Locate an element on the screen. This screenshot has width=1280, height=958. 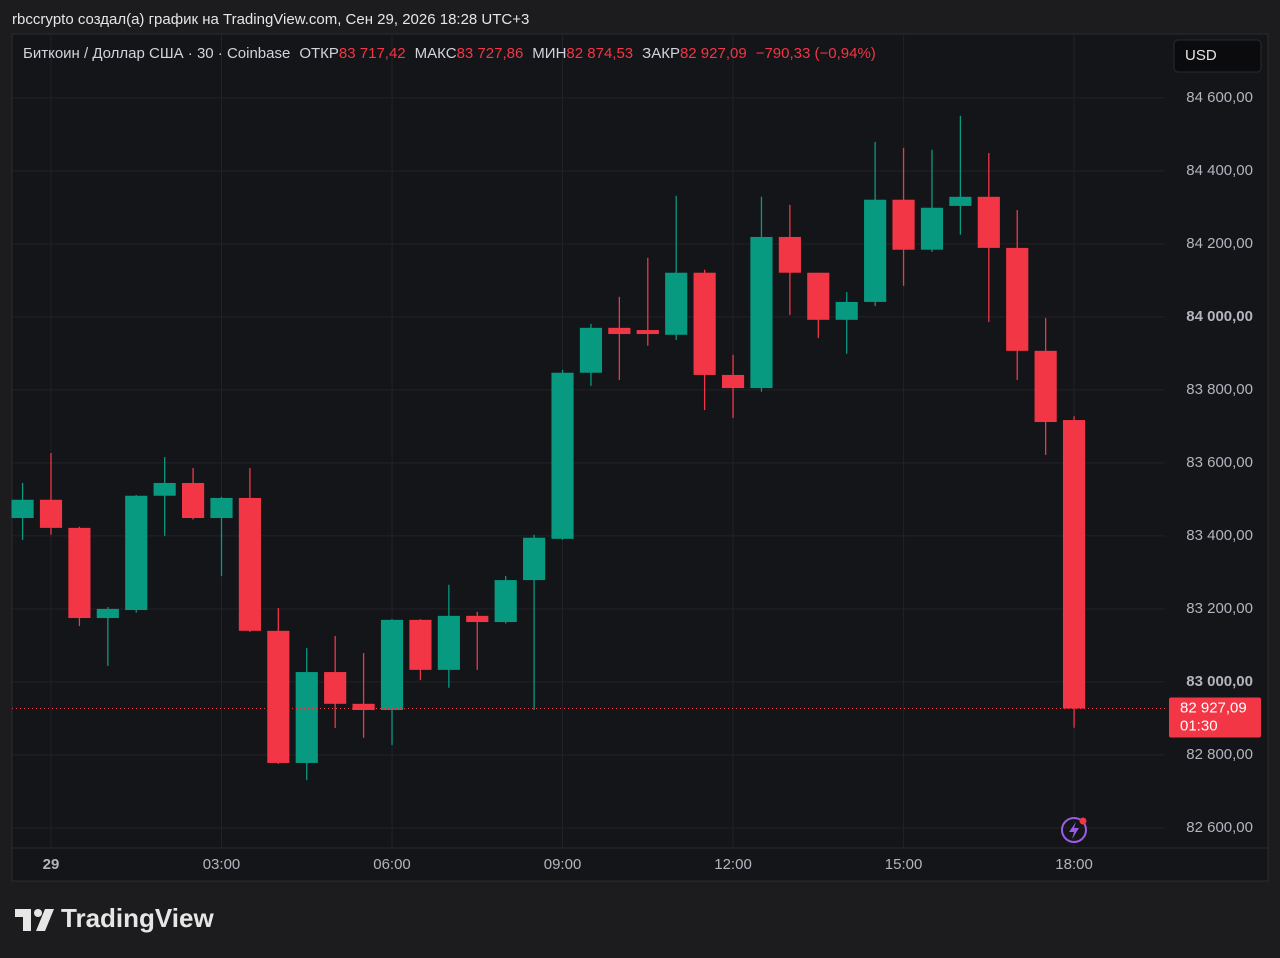
legend-label: МИН is located at coordinates (549, 53).